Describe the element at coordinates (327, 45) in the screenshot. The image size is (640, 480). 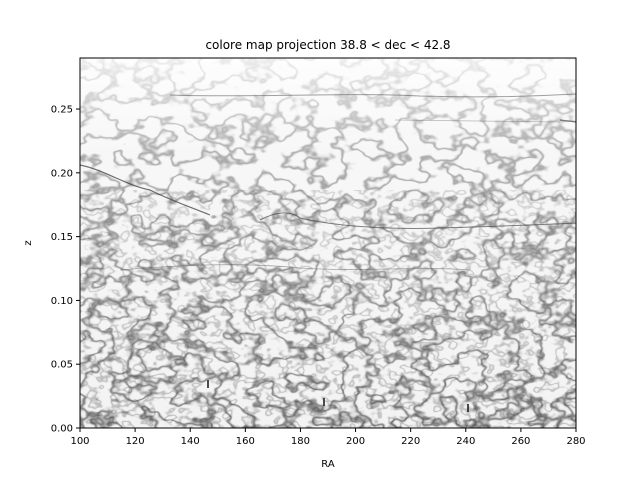
I see `chart-title: colore map projection 38.8 < dec < 42.8` at that location.